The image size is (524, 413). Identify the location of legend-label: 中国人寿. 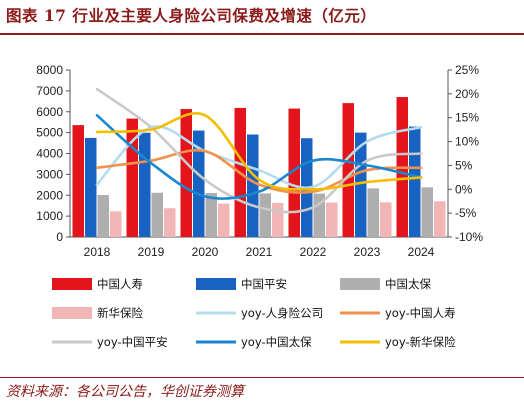
(120, 284).